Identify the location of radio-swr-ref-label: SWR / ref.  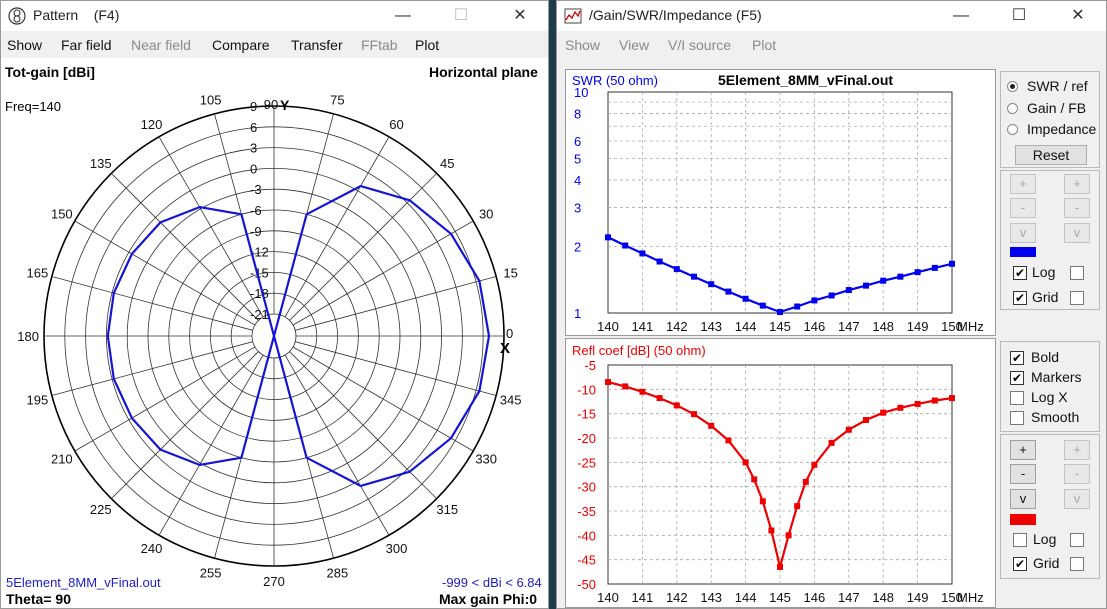
(1057, 86).